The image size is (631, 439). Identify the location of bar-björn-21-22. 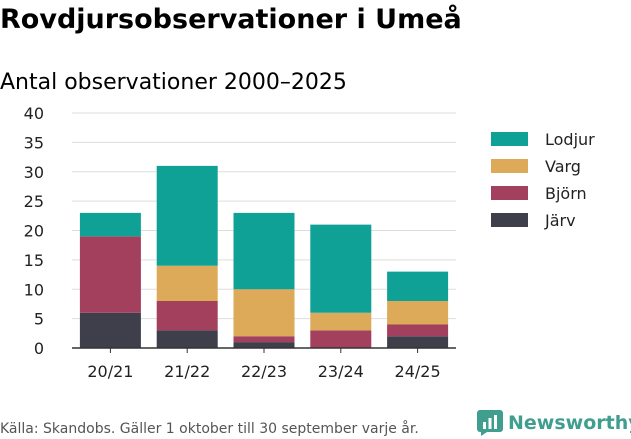
(187, 316).